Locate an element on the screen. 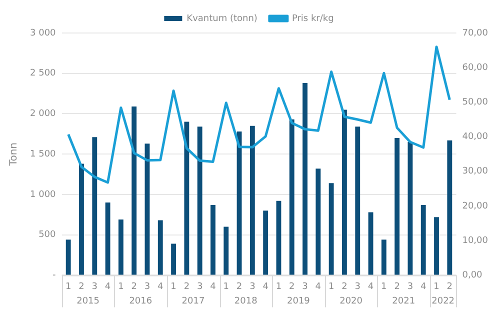 The height and width of the screenshot is (320, 500). y-tick-label: 1 000 is located at coordinates (43, 195).